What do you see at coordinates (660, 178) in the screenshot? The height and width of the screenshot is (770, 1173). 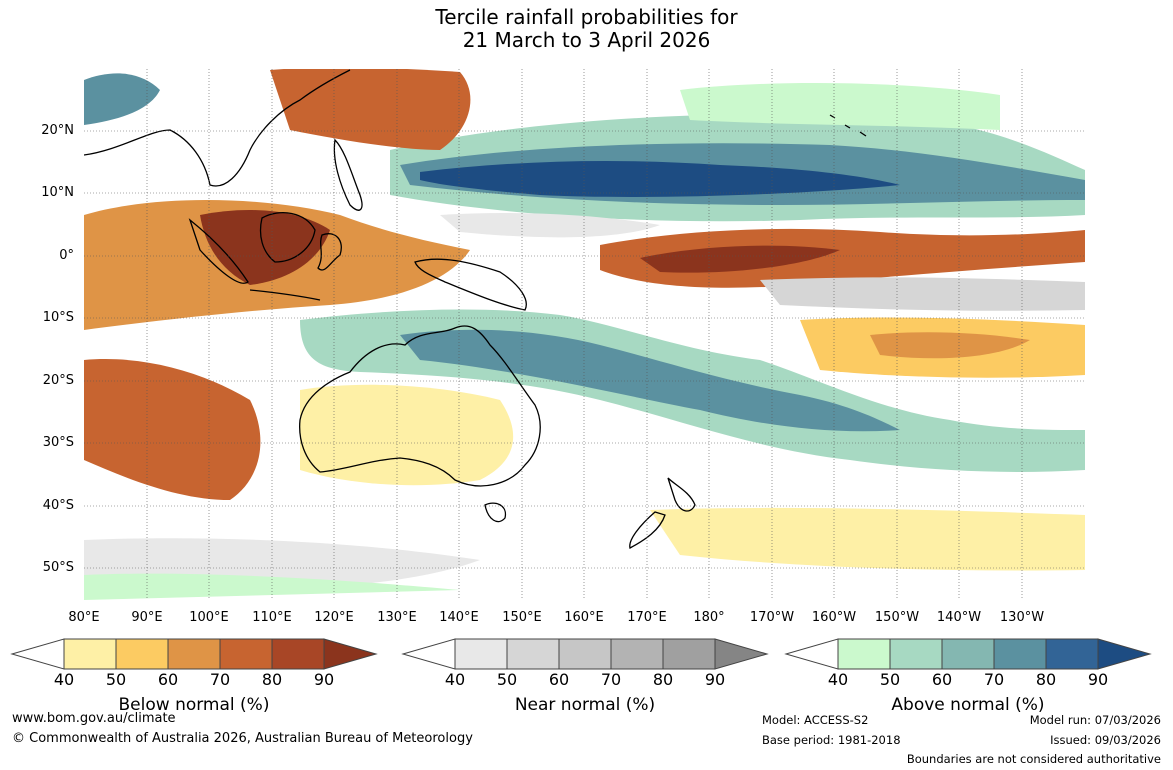 I see `above-normal-north-pacific-peak` at bounding box center [660, 178].